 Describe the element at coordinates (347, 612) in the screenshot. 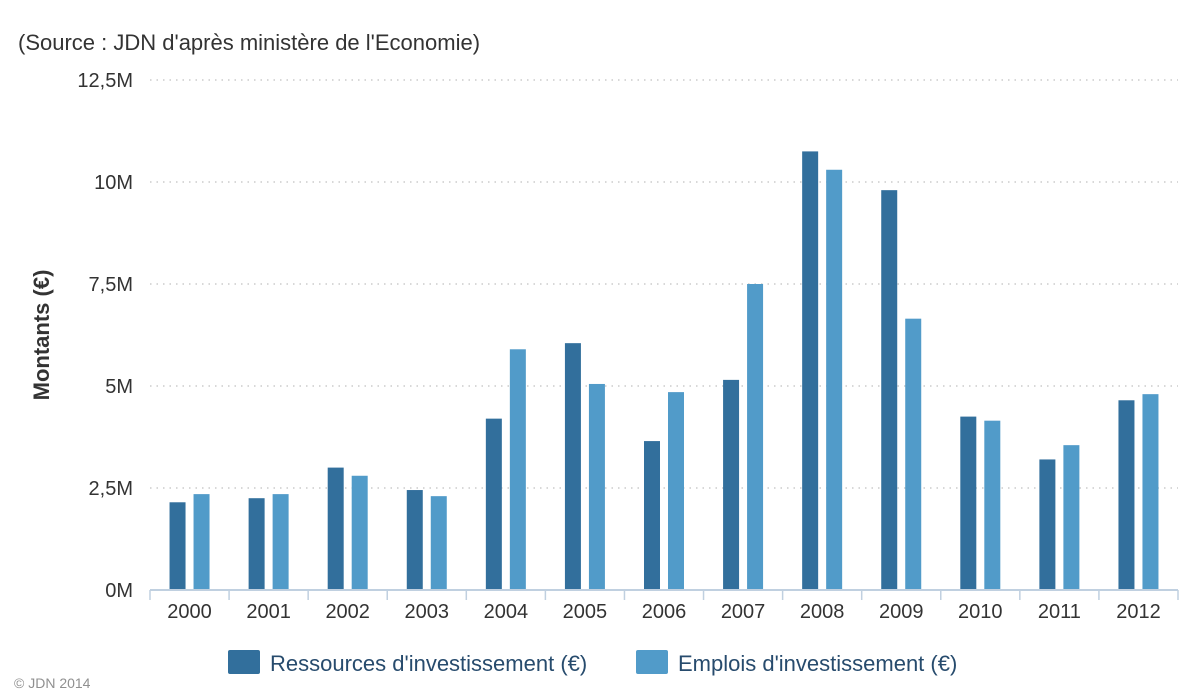

I see `x-tick-label: 2002` at that location.